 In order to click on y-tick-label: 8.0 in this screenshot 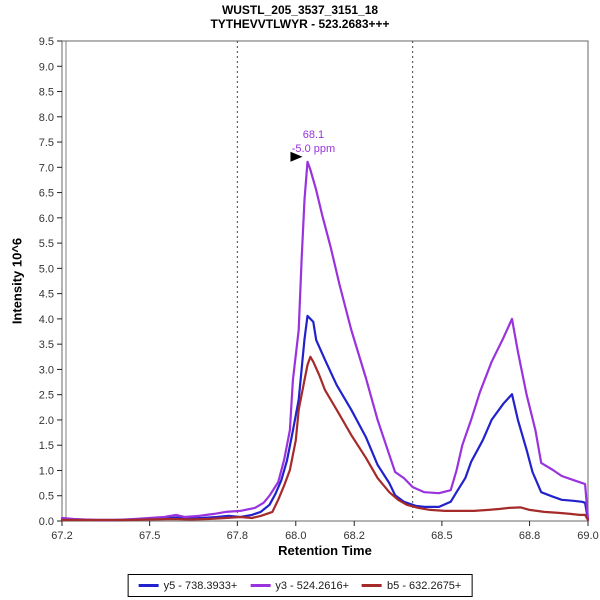, I will do `click(46, 118)`.